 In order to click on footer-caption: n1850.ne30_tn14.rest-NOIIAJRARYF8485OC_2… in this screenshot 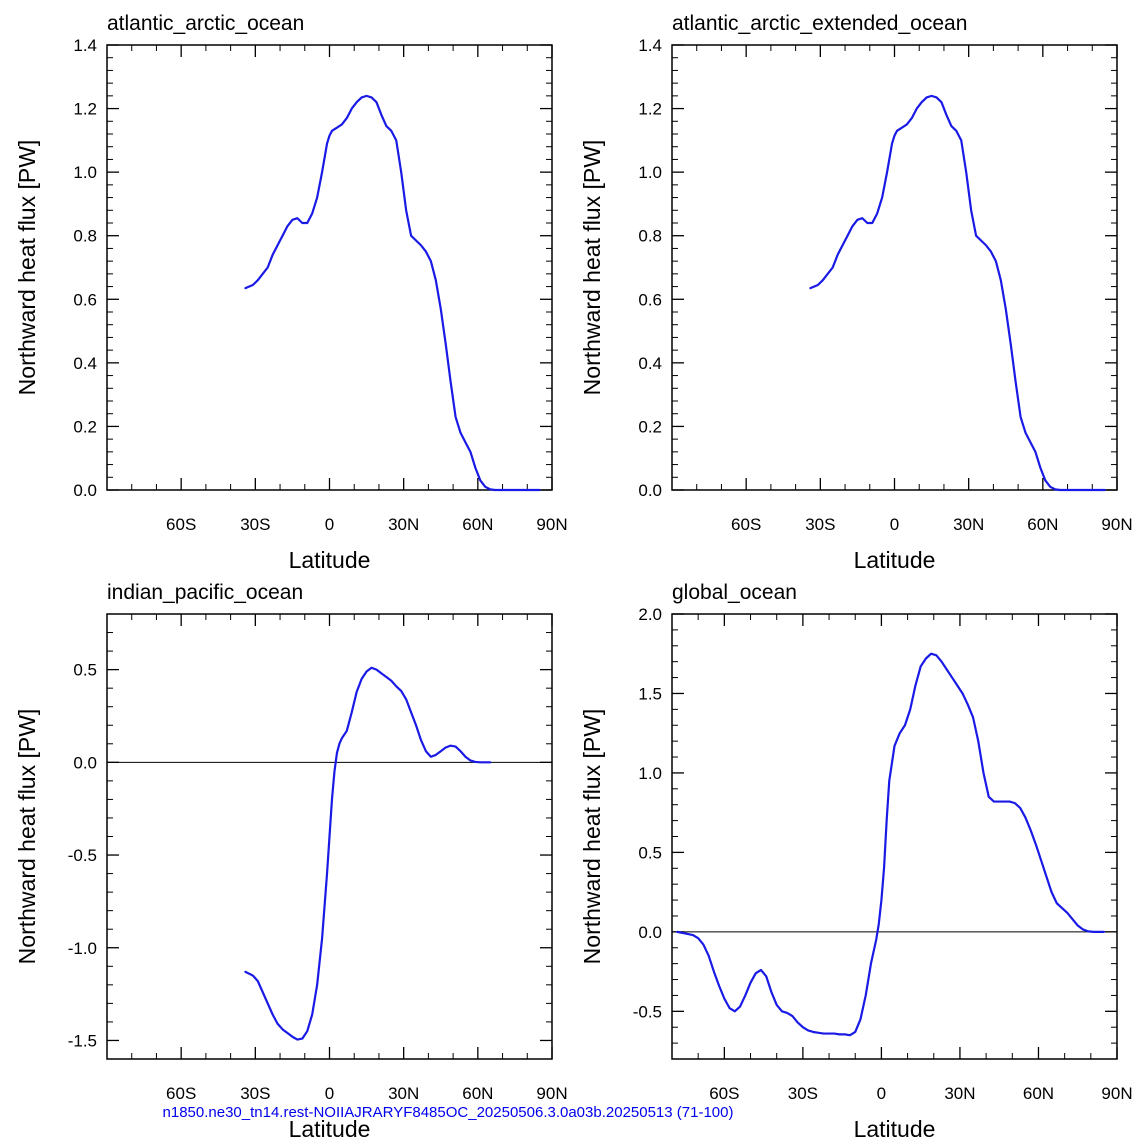, I will do `click(448, 1112)`.